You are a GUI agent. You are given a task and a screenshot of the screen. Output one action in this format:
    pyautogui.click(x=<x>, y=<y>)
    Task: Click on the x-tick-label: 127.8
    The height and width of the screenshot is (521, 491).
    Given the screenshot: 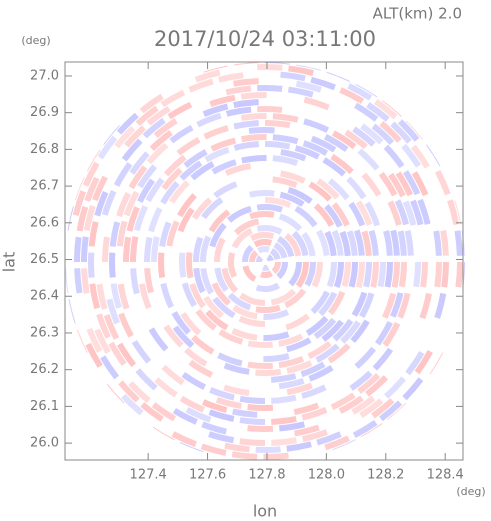 What is the action you would take?
    pyautogui.click(x=266, y=475)
    